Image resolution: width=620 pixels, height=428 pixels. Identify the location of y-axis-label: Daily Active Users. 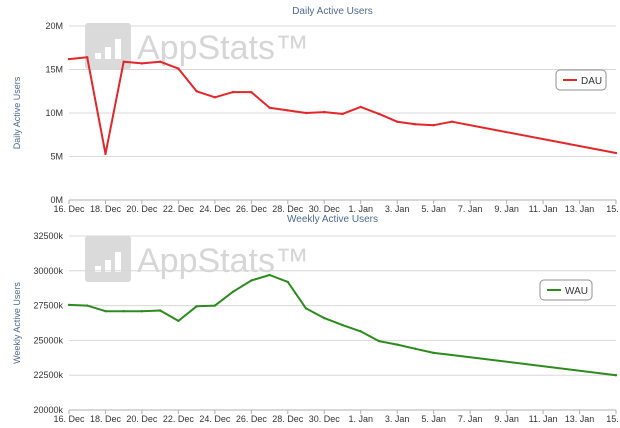
(17, 112).